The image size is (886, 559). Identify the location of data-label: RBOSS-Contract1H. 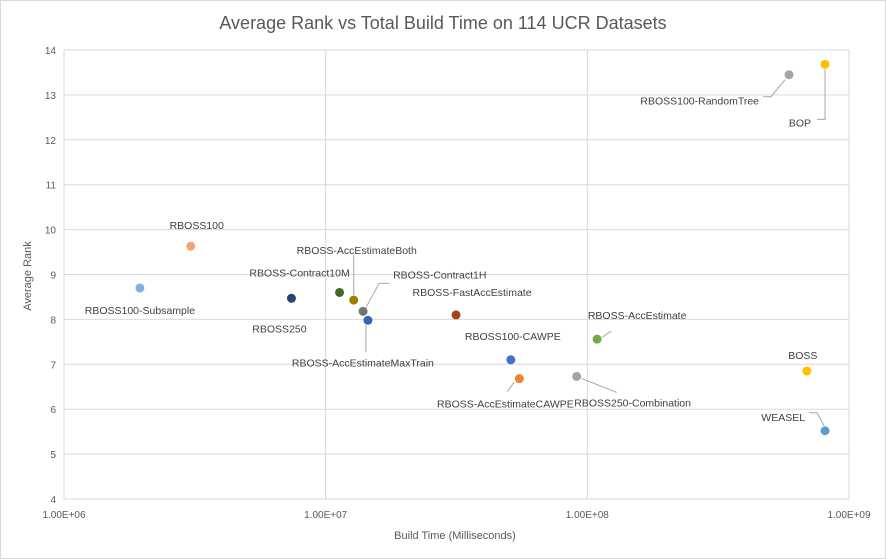
(439, 275).